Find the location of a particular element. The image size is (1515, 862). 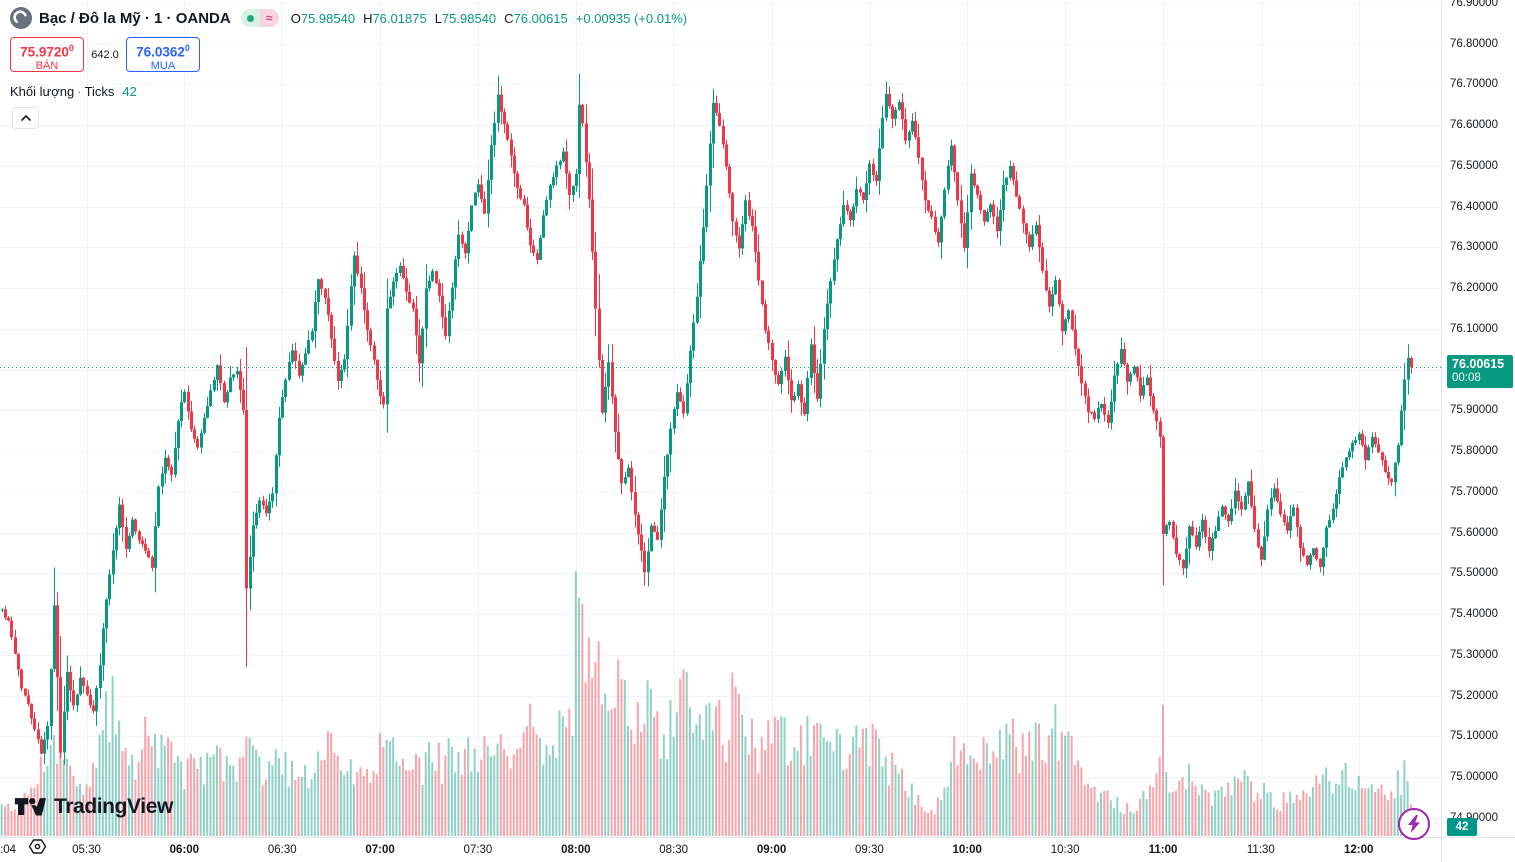

open-label: O is located at coordinates (295, 18).